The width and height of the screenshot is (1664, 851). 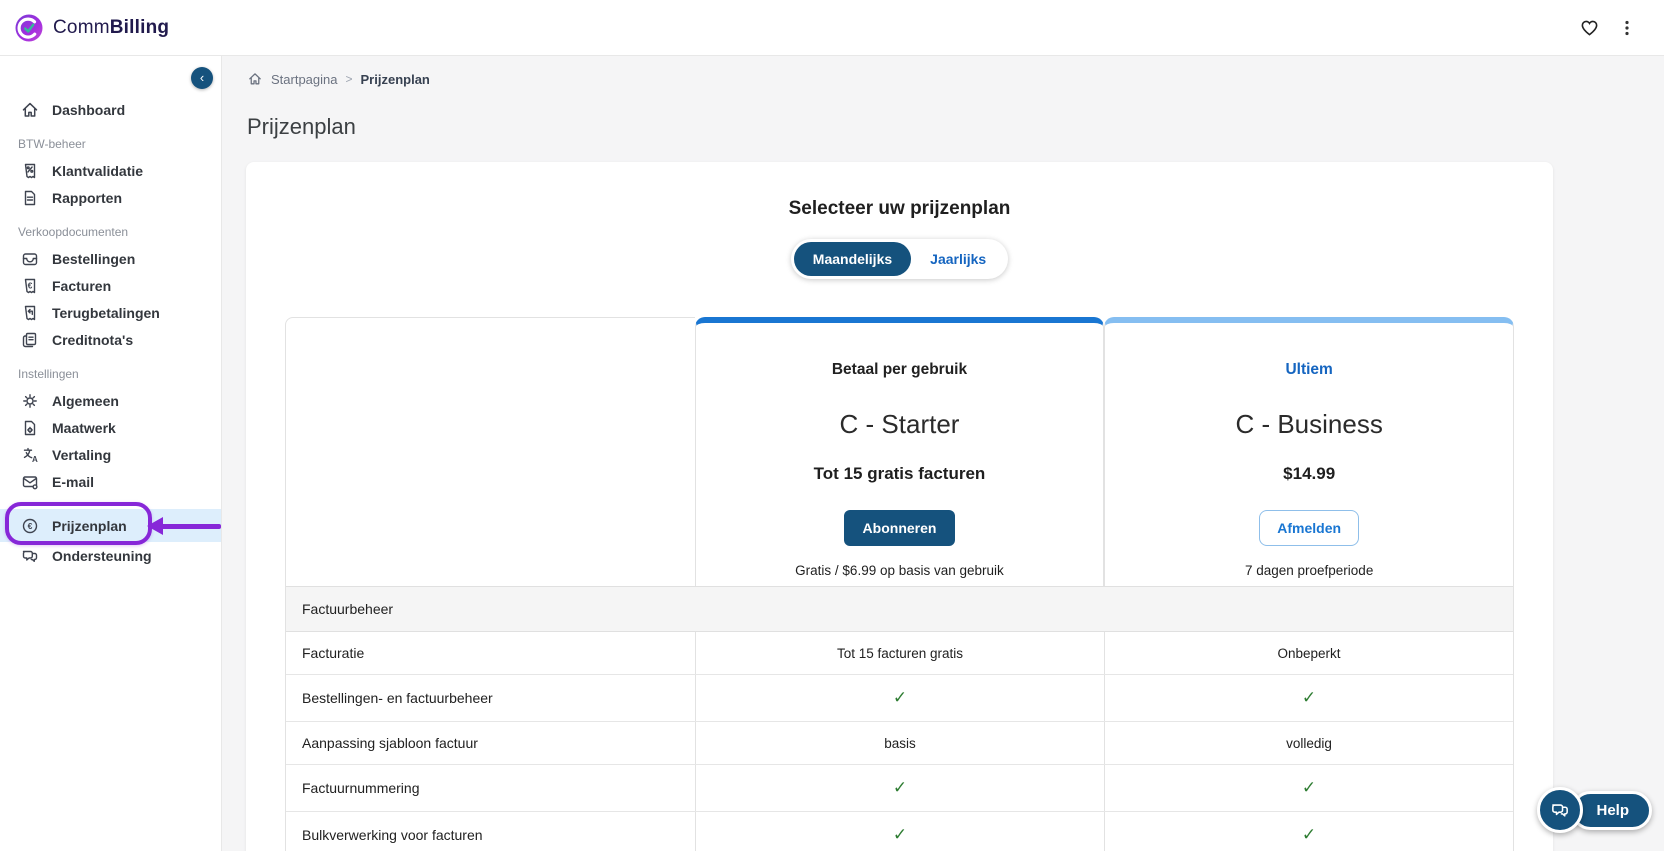 What do you see at coordinates (304, 79) in the screenshot?
I see `breadcrumb-startpagina: Startpagina` at bounding box center [304, 79].